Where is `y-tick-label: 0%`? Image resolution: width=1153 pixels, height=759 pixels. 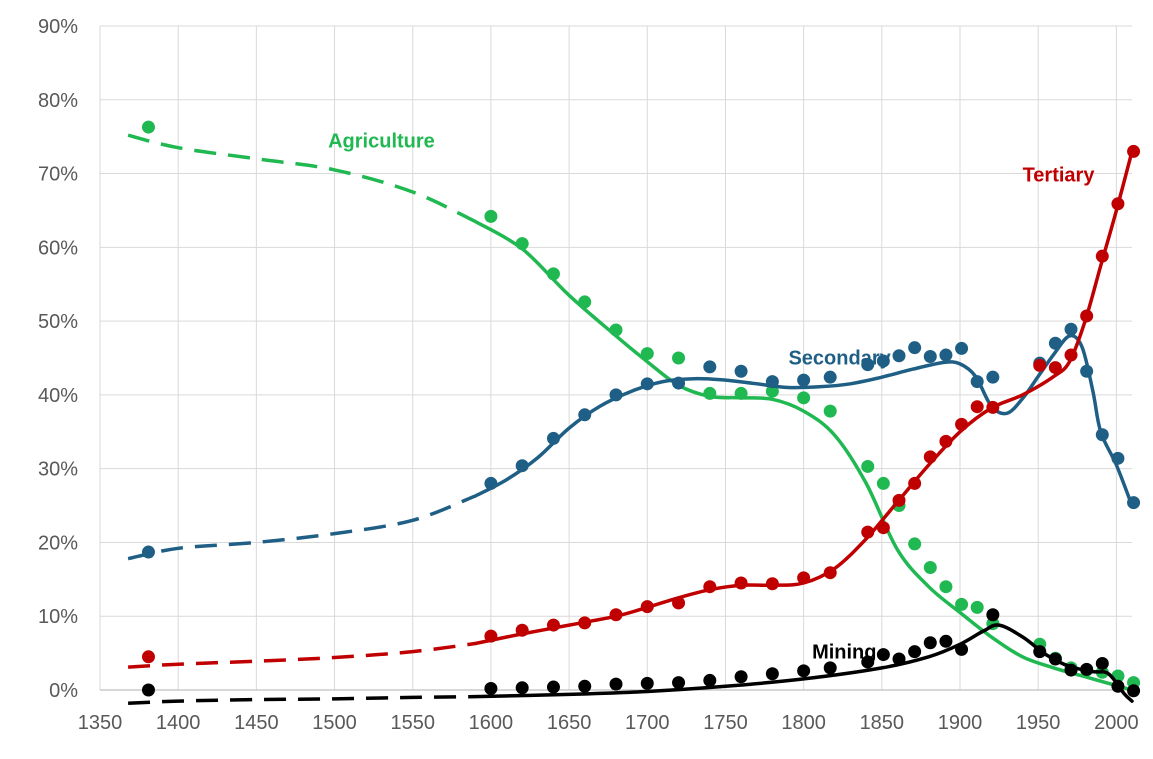
y-tick-label: 0% is located at coordinates (63, 691).